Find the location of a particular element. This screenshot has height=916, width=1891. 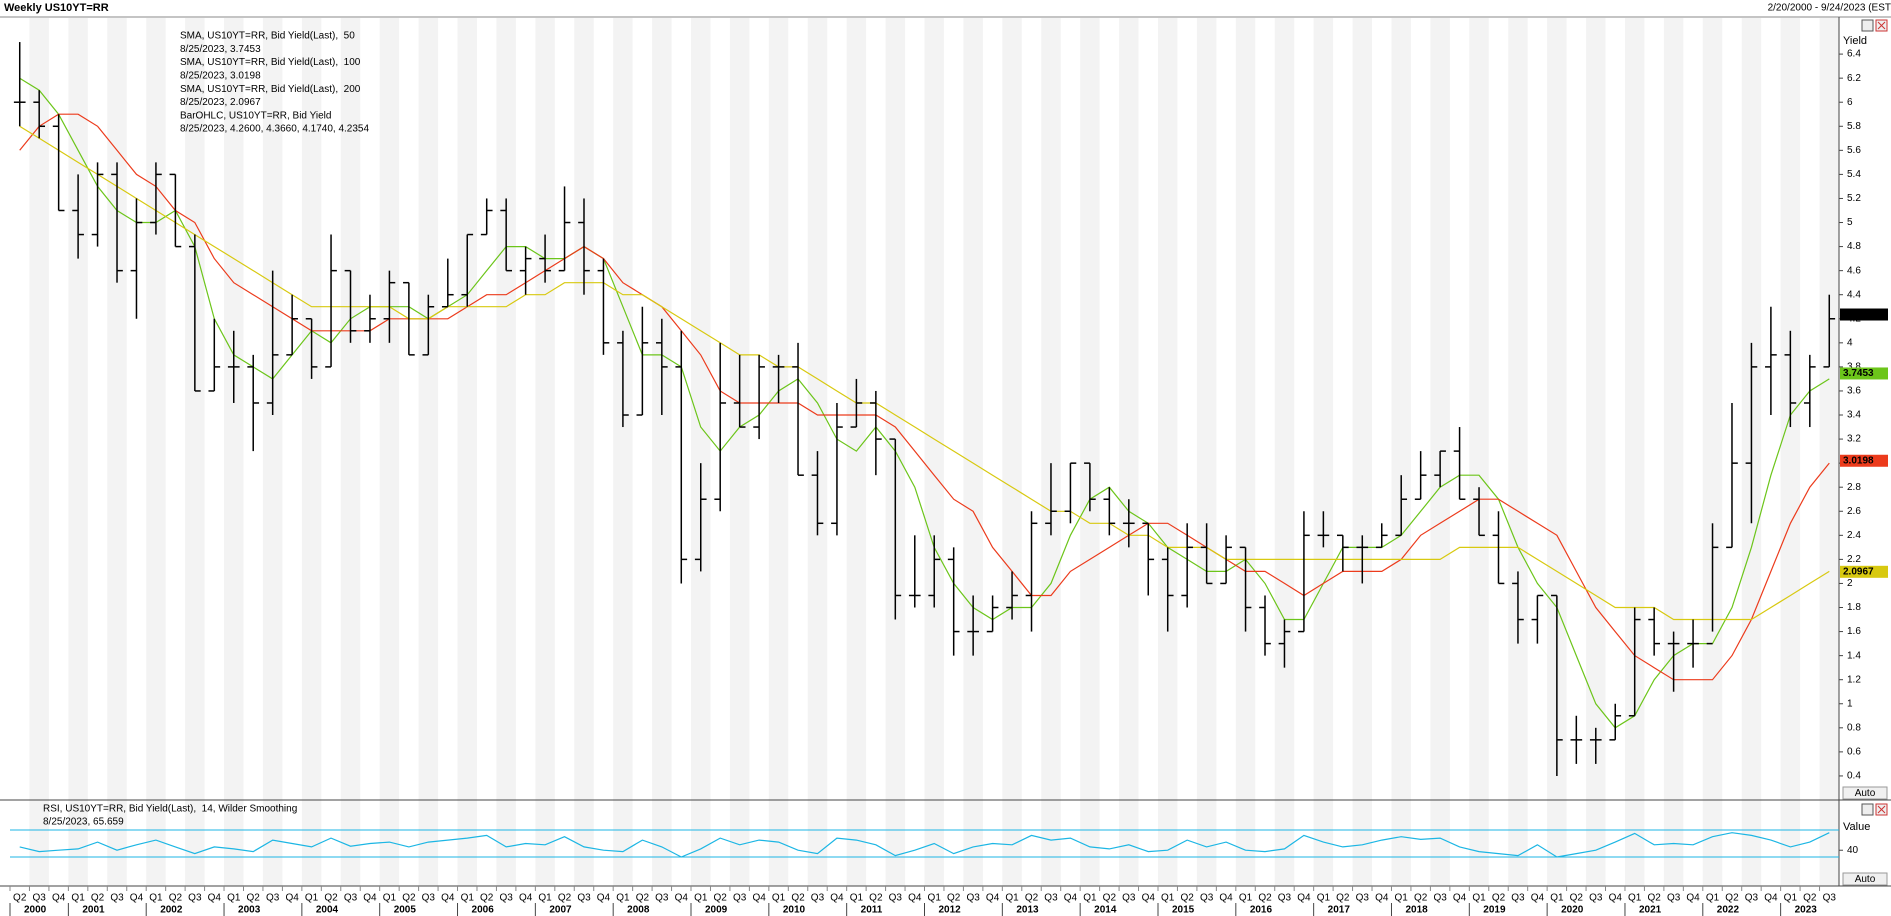

last-value-label: 2.0967 is located at coordinates (1858, 571).